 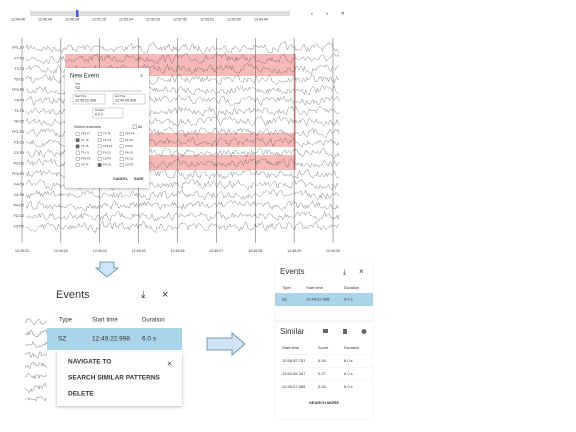 What do you see at coordinates (169, 363) in the screenshot?
I see `menu-close: ×` at bounding box center [169, 363].